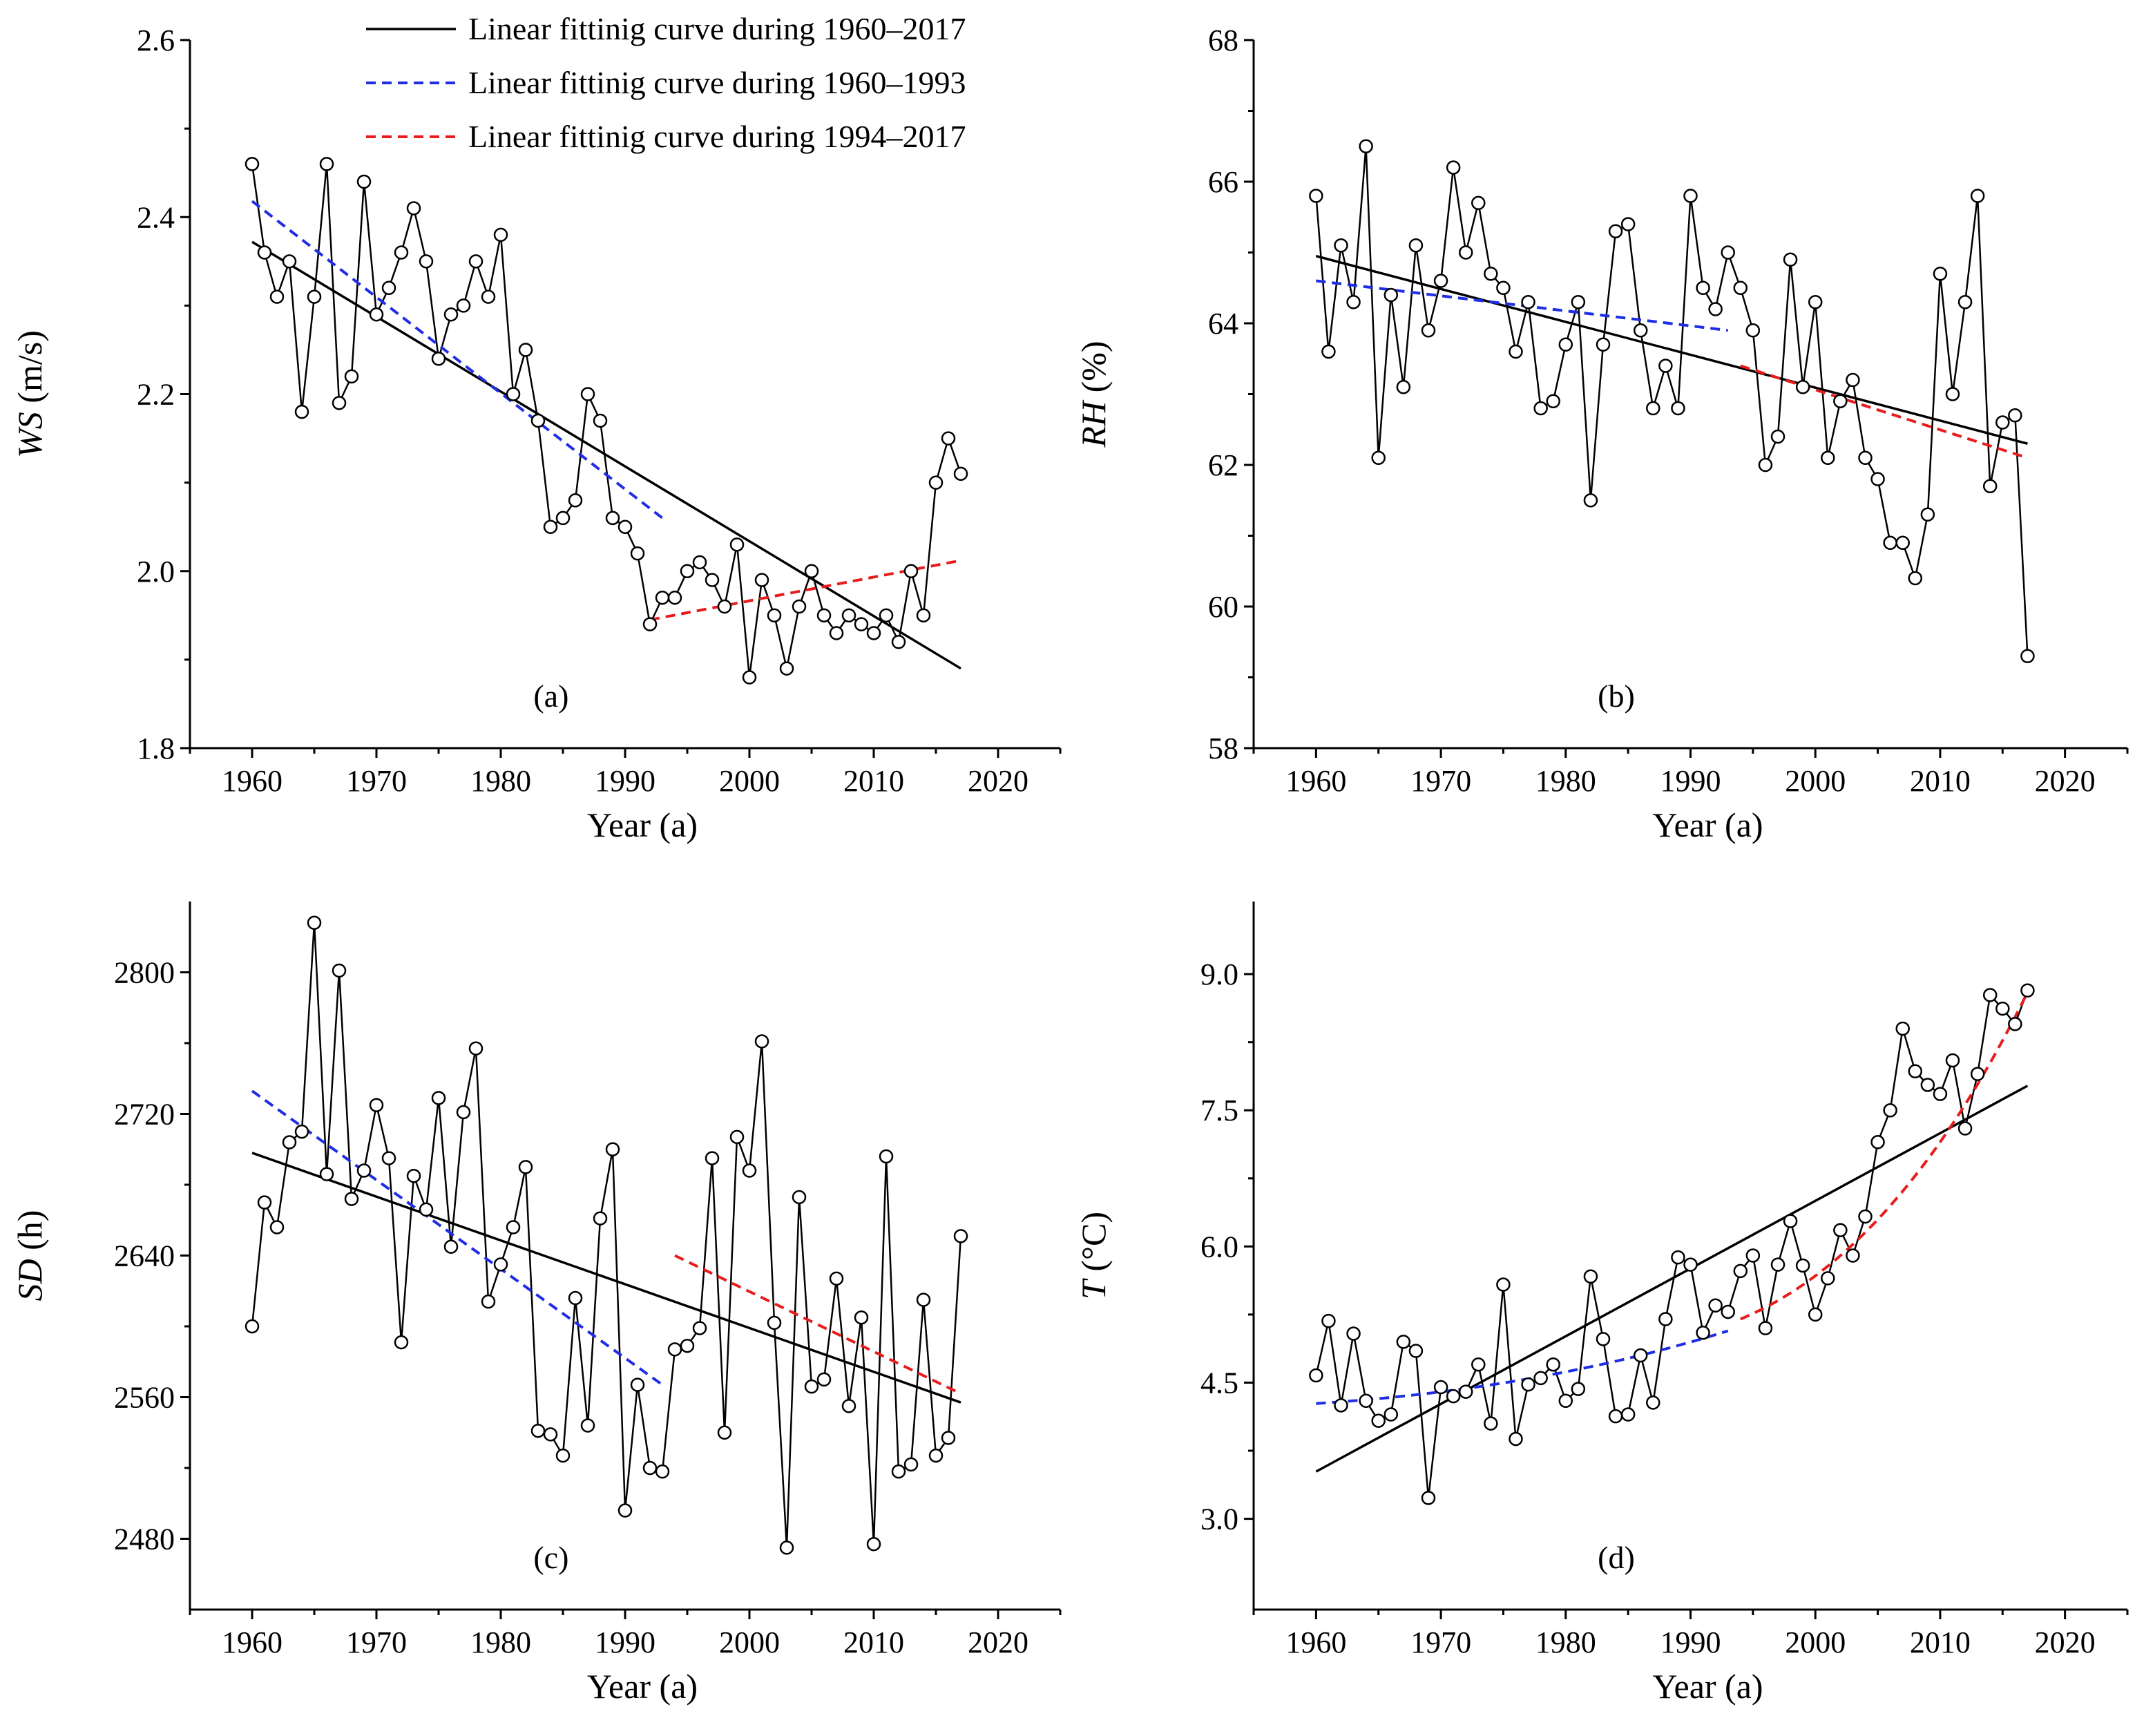 This screenshot has width=2135, height=1736. I want to click on x-tick-label: 2010, so click(873, 781).